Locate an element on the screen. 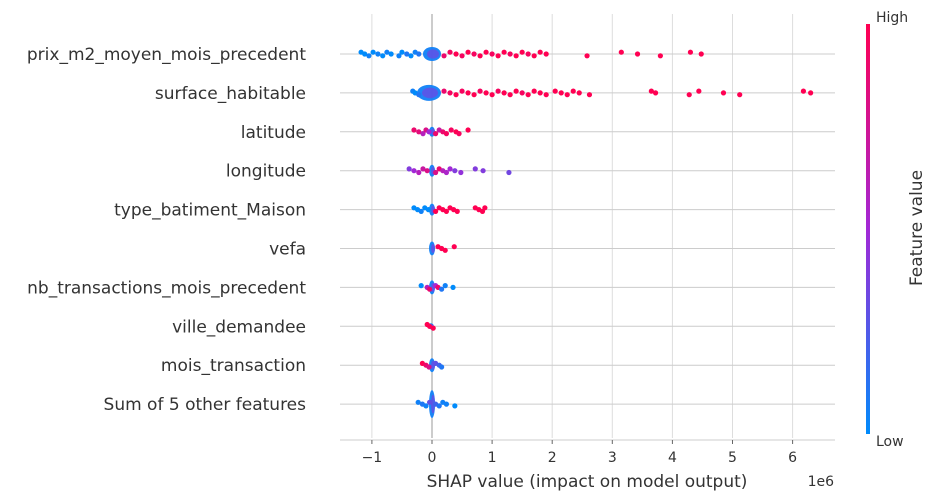 The height and width of the screenshot is (501, 939). colorbar-high-label: High is located at coordinates (892, 18).